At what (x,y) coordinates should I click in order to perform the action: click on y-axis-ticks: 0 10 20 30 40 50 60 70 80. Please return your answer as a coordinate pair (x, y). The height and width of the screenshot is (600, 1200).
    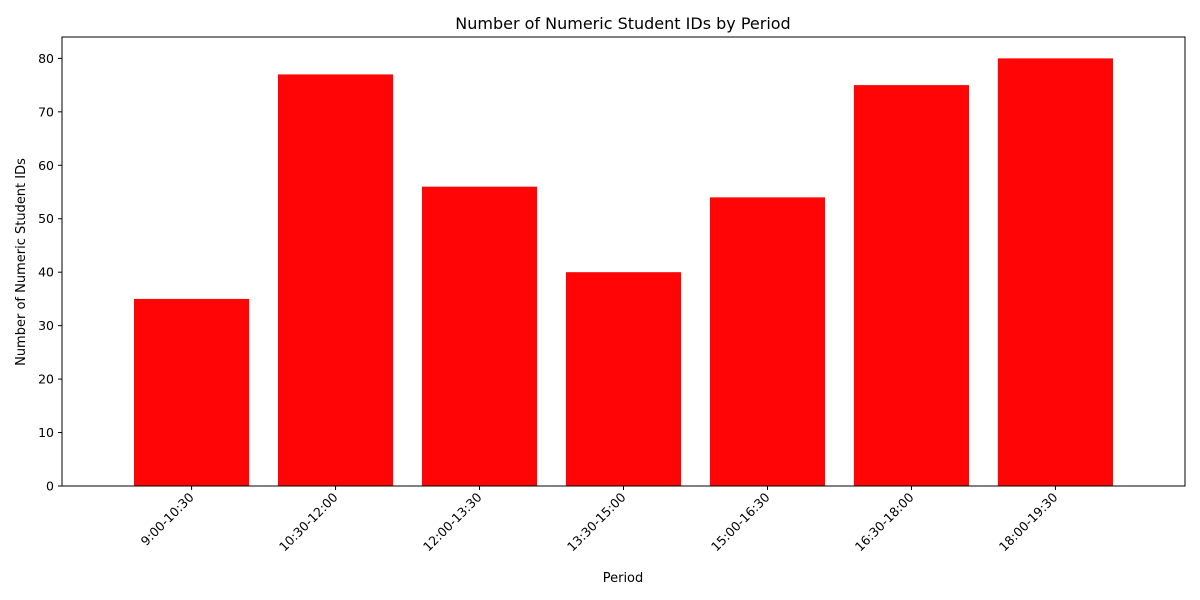
    Looking at the image, I should click on (50, 272).